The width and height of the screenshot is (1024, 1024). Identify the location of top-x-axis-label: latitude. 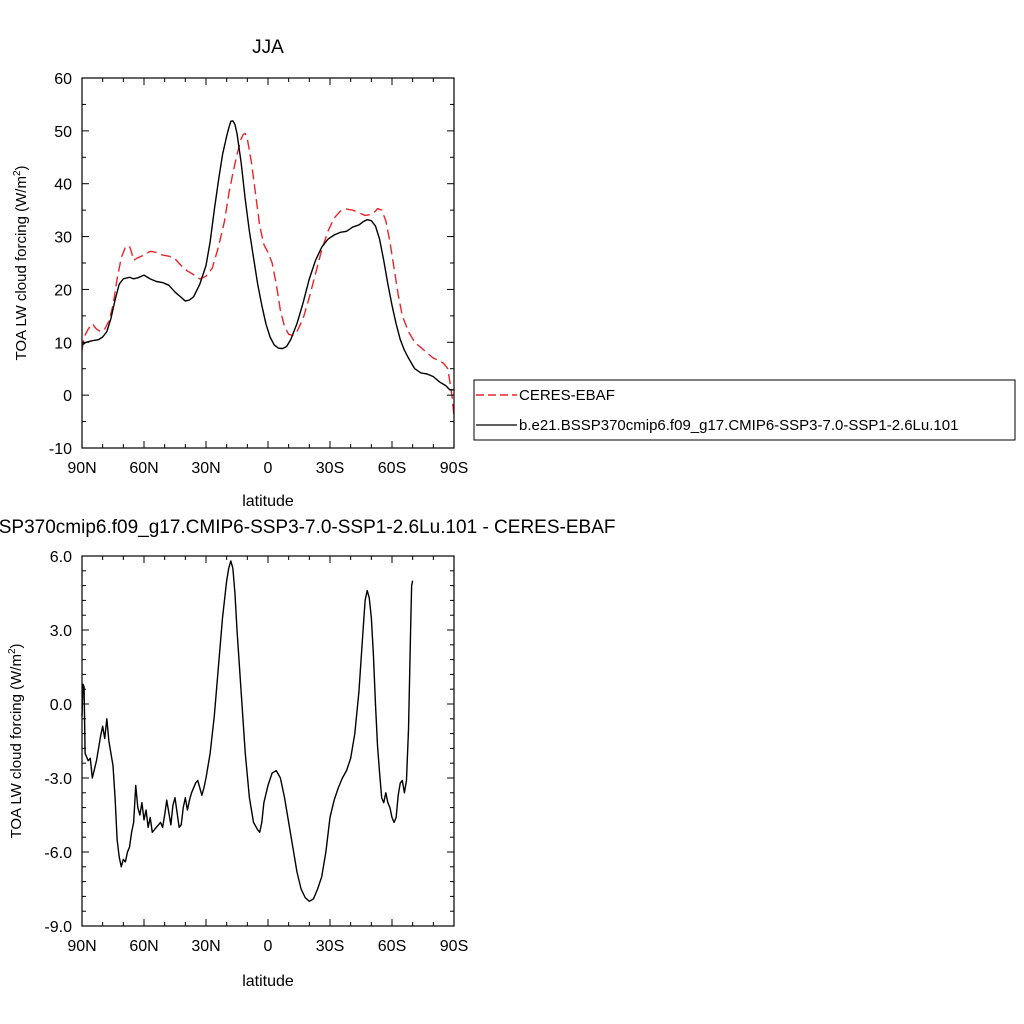
(268, 501).